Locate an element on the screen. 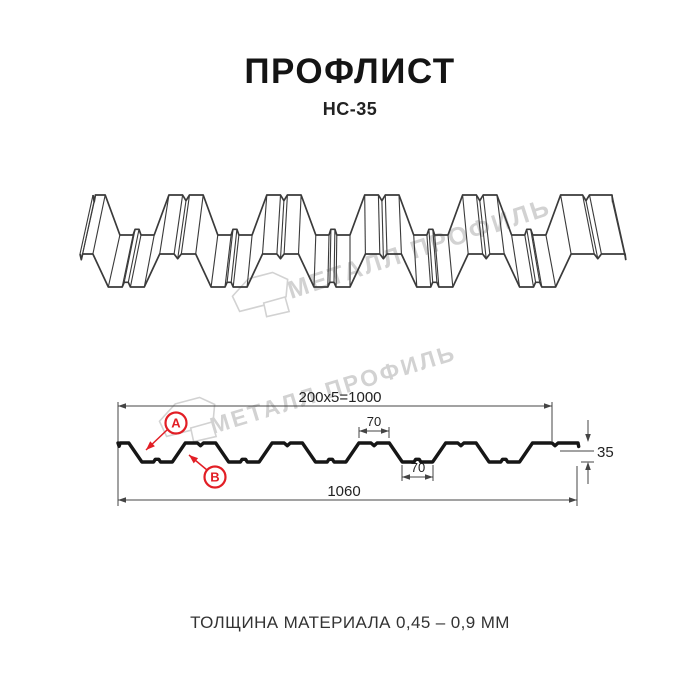 The image size is (700, 700). dim-valley-bottom: 70 is located at coordinates (418, 467).